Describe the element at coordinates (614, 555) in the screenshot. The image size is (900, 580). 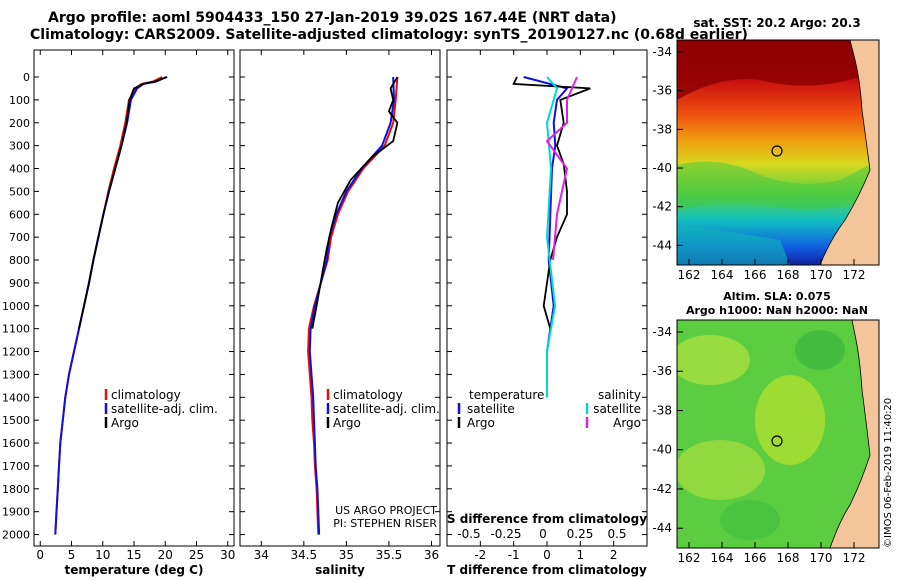
I see `x-tick-label: 2` at that location.